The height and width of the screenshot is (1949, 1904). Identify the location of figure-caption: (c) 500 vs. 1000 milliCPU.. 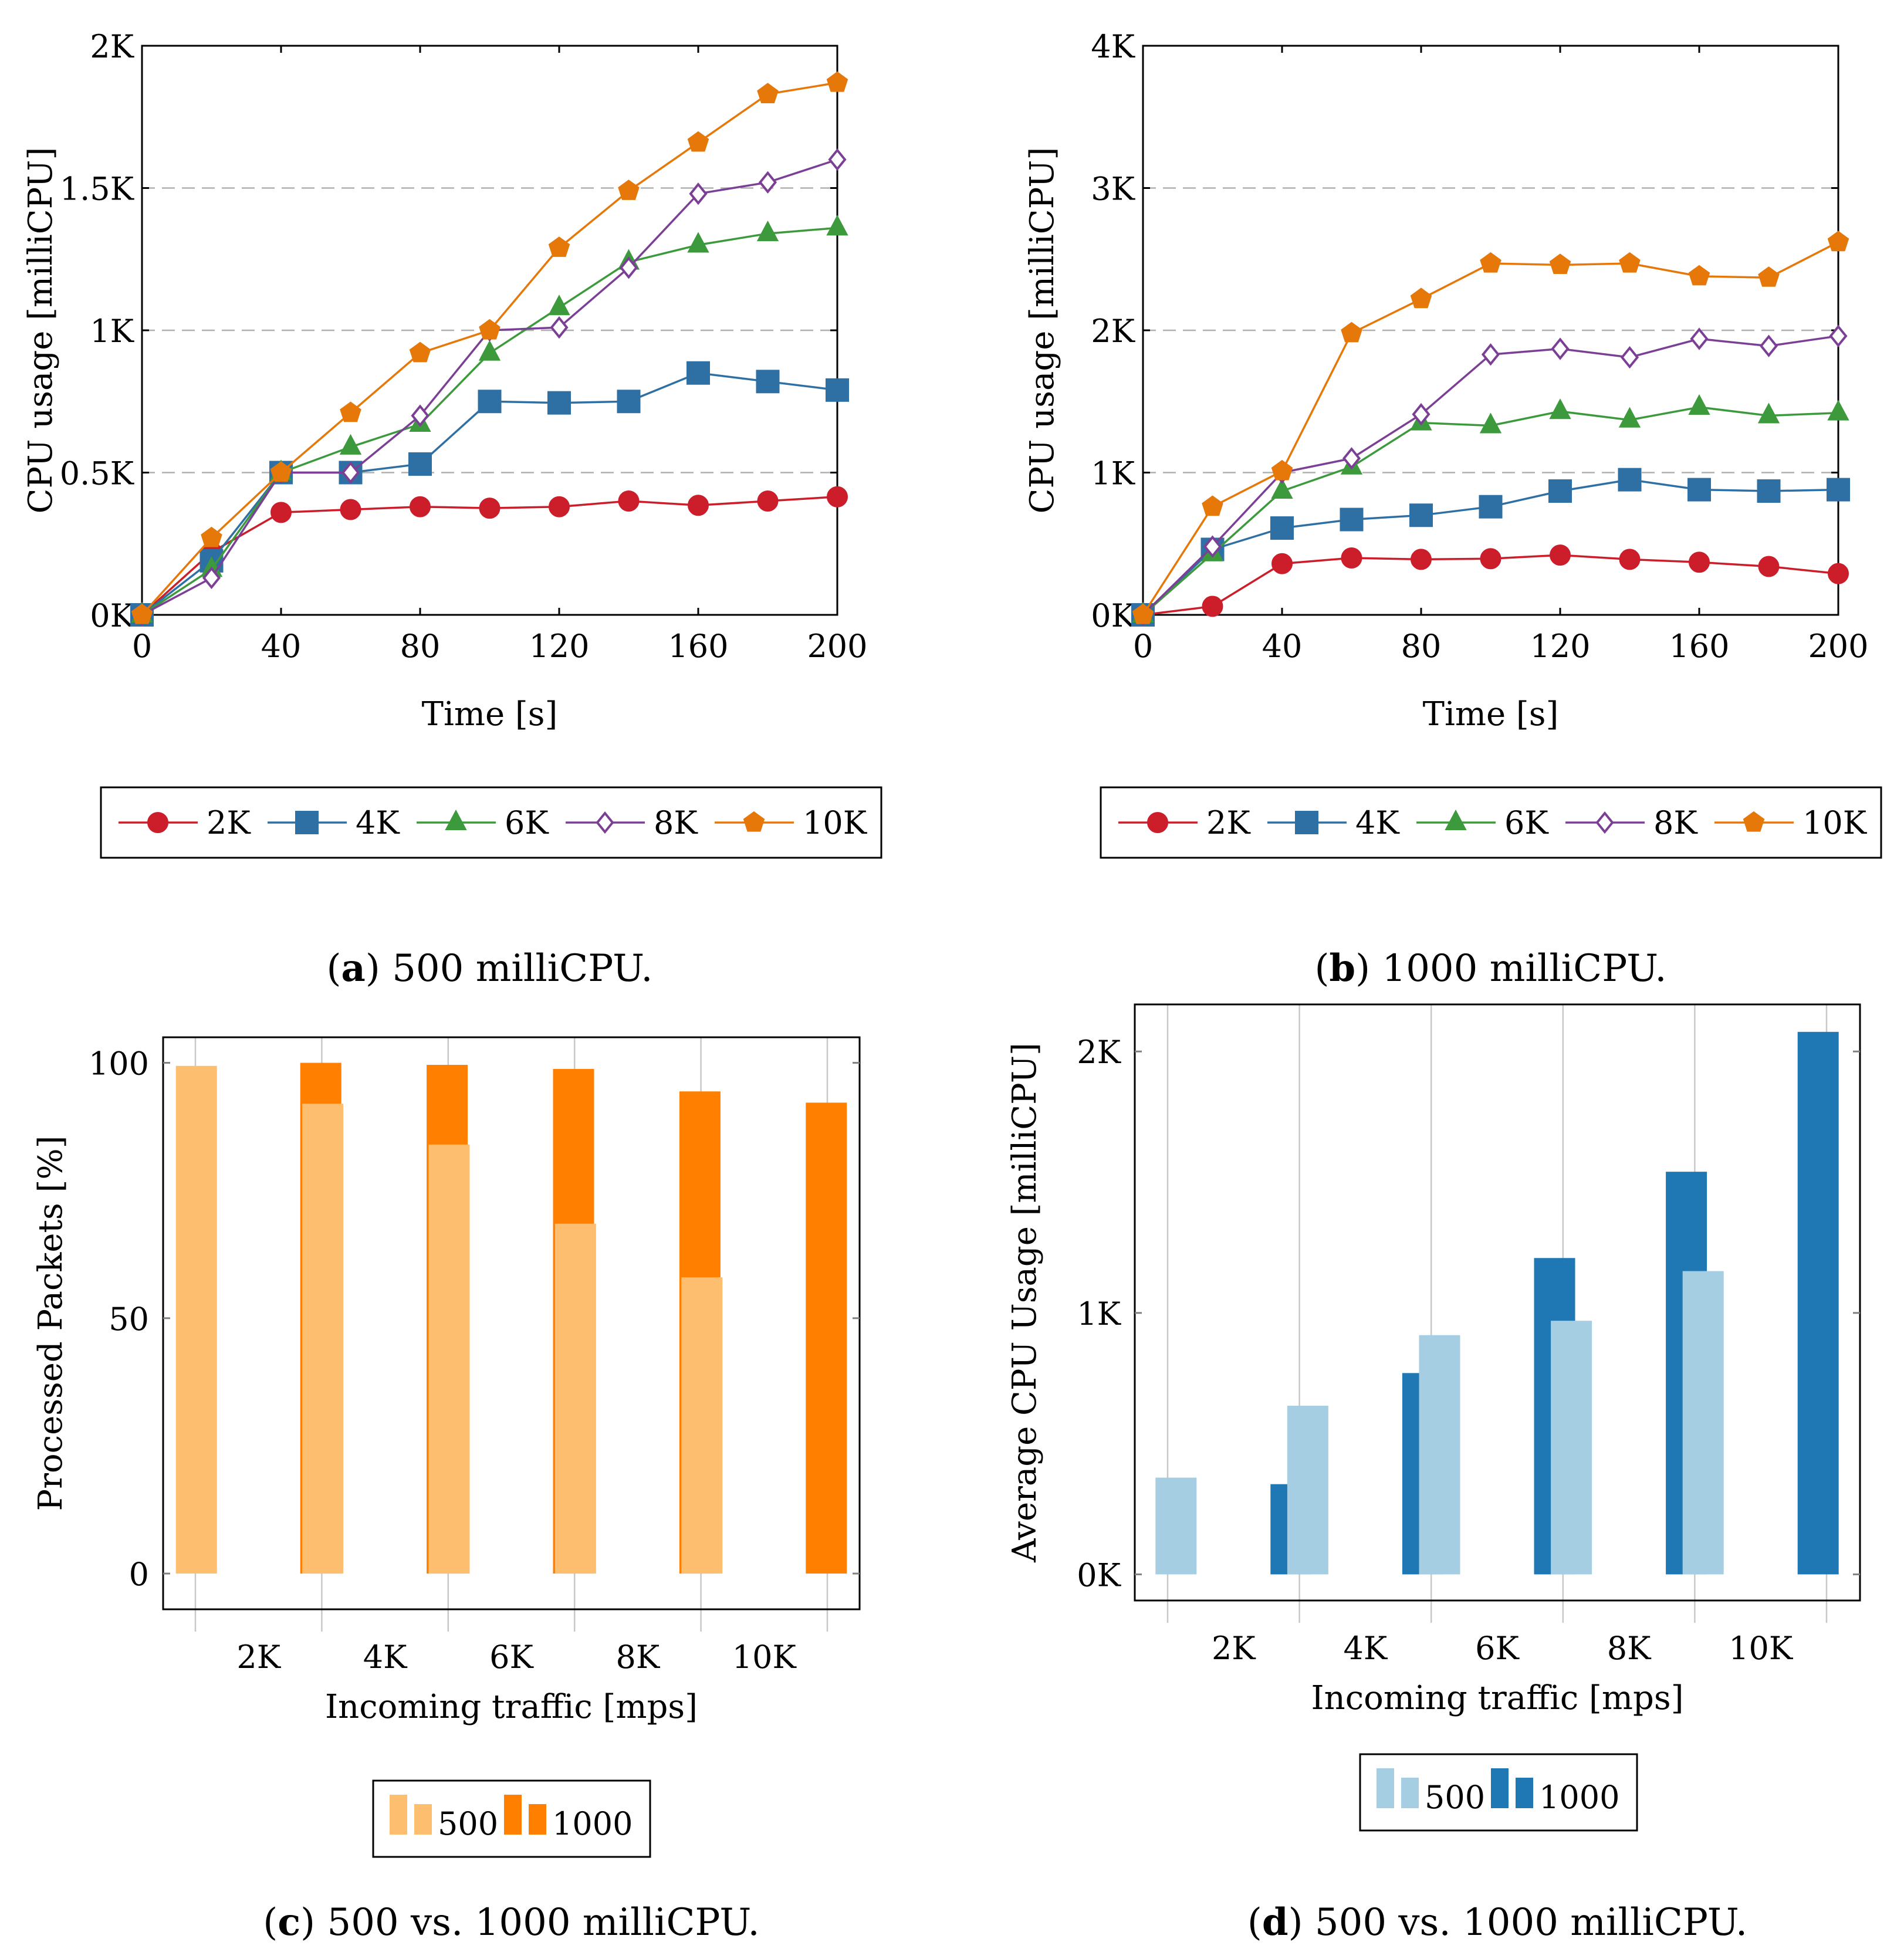
(511, 1922).